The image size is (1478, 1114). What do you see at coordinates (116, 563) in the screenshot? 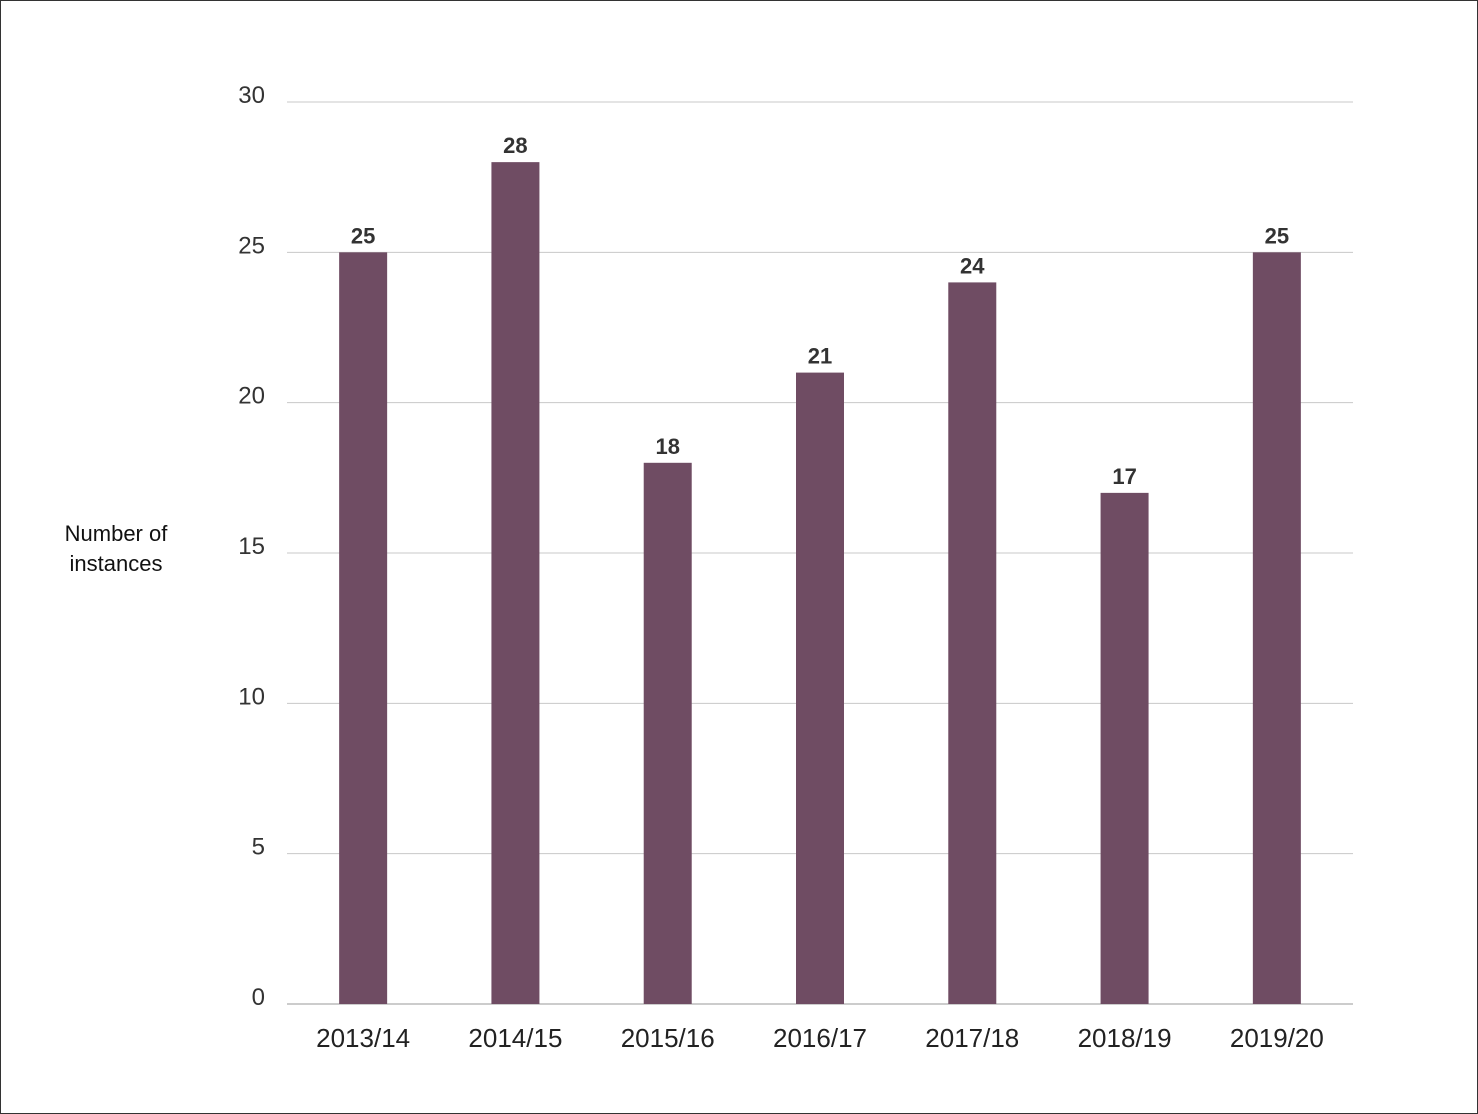
I see `y-axis-title-line-2: instances` at bounding box center [116, 563].